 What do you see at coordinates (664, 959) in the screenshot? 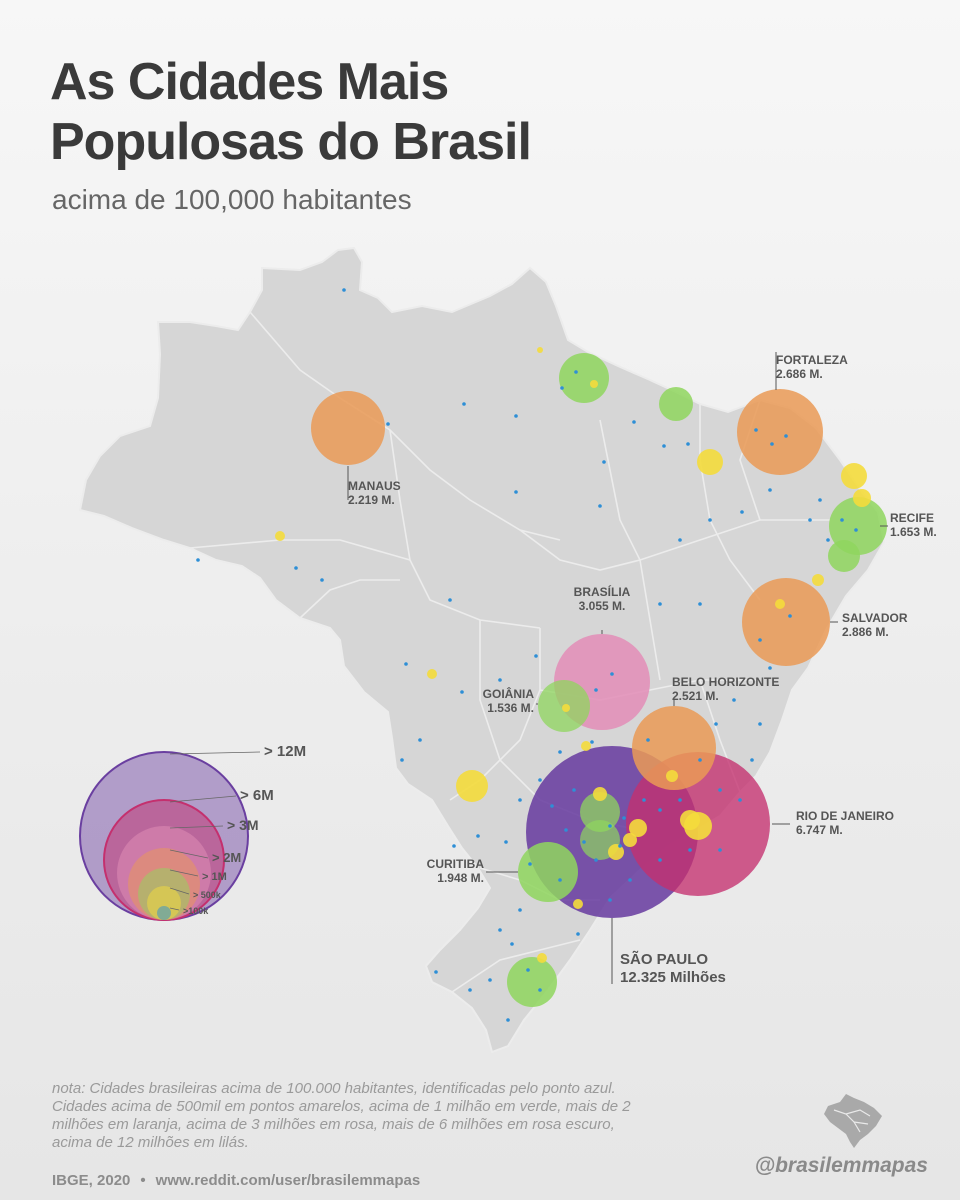
I see `city-name: SÃO PAULO` at bounding box center [664, 959].